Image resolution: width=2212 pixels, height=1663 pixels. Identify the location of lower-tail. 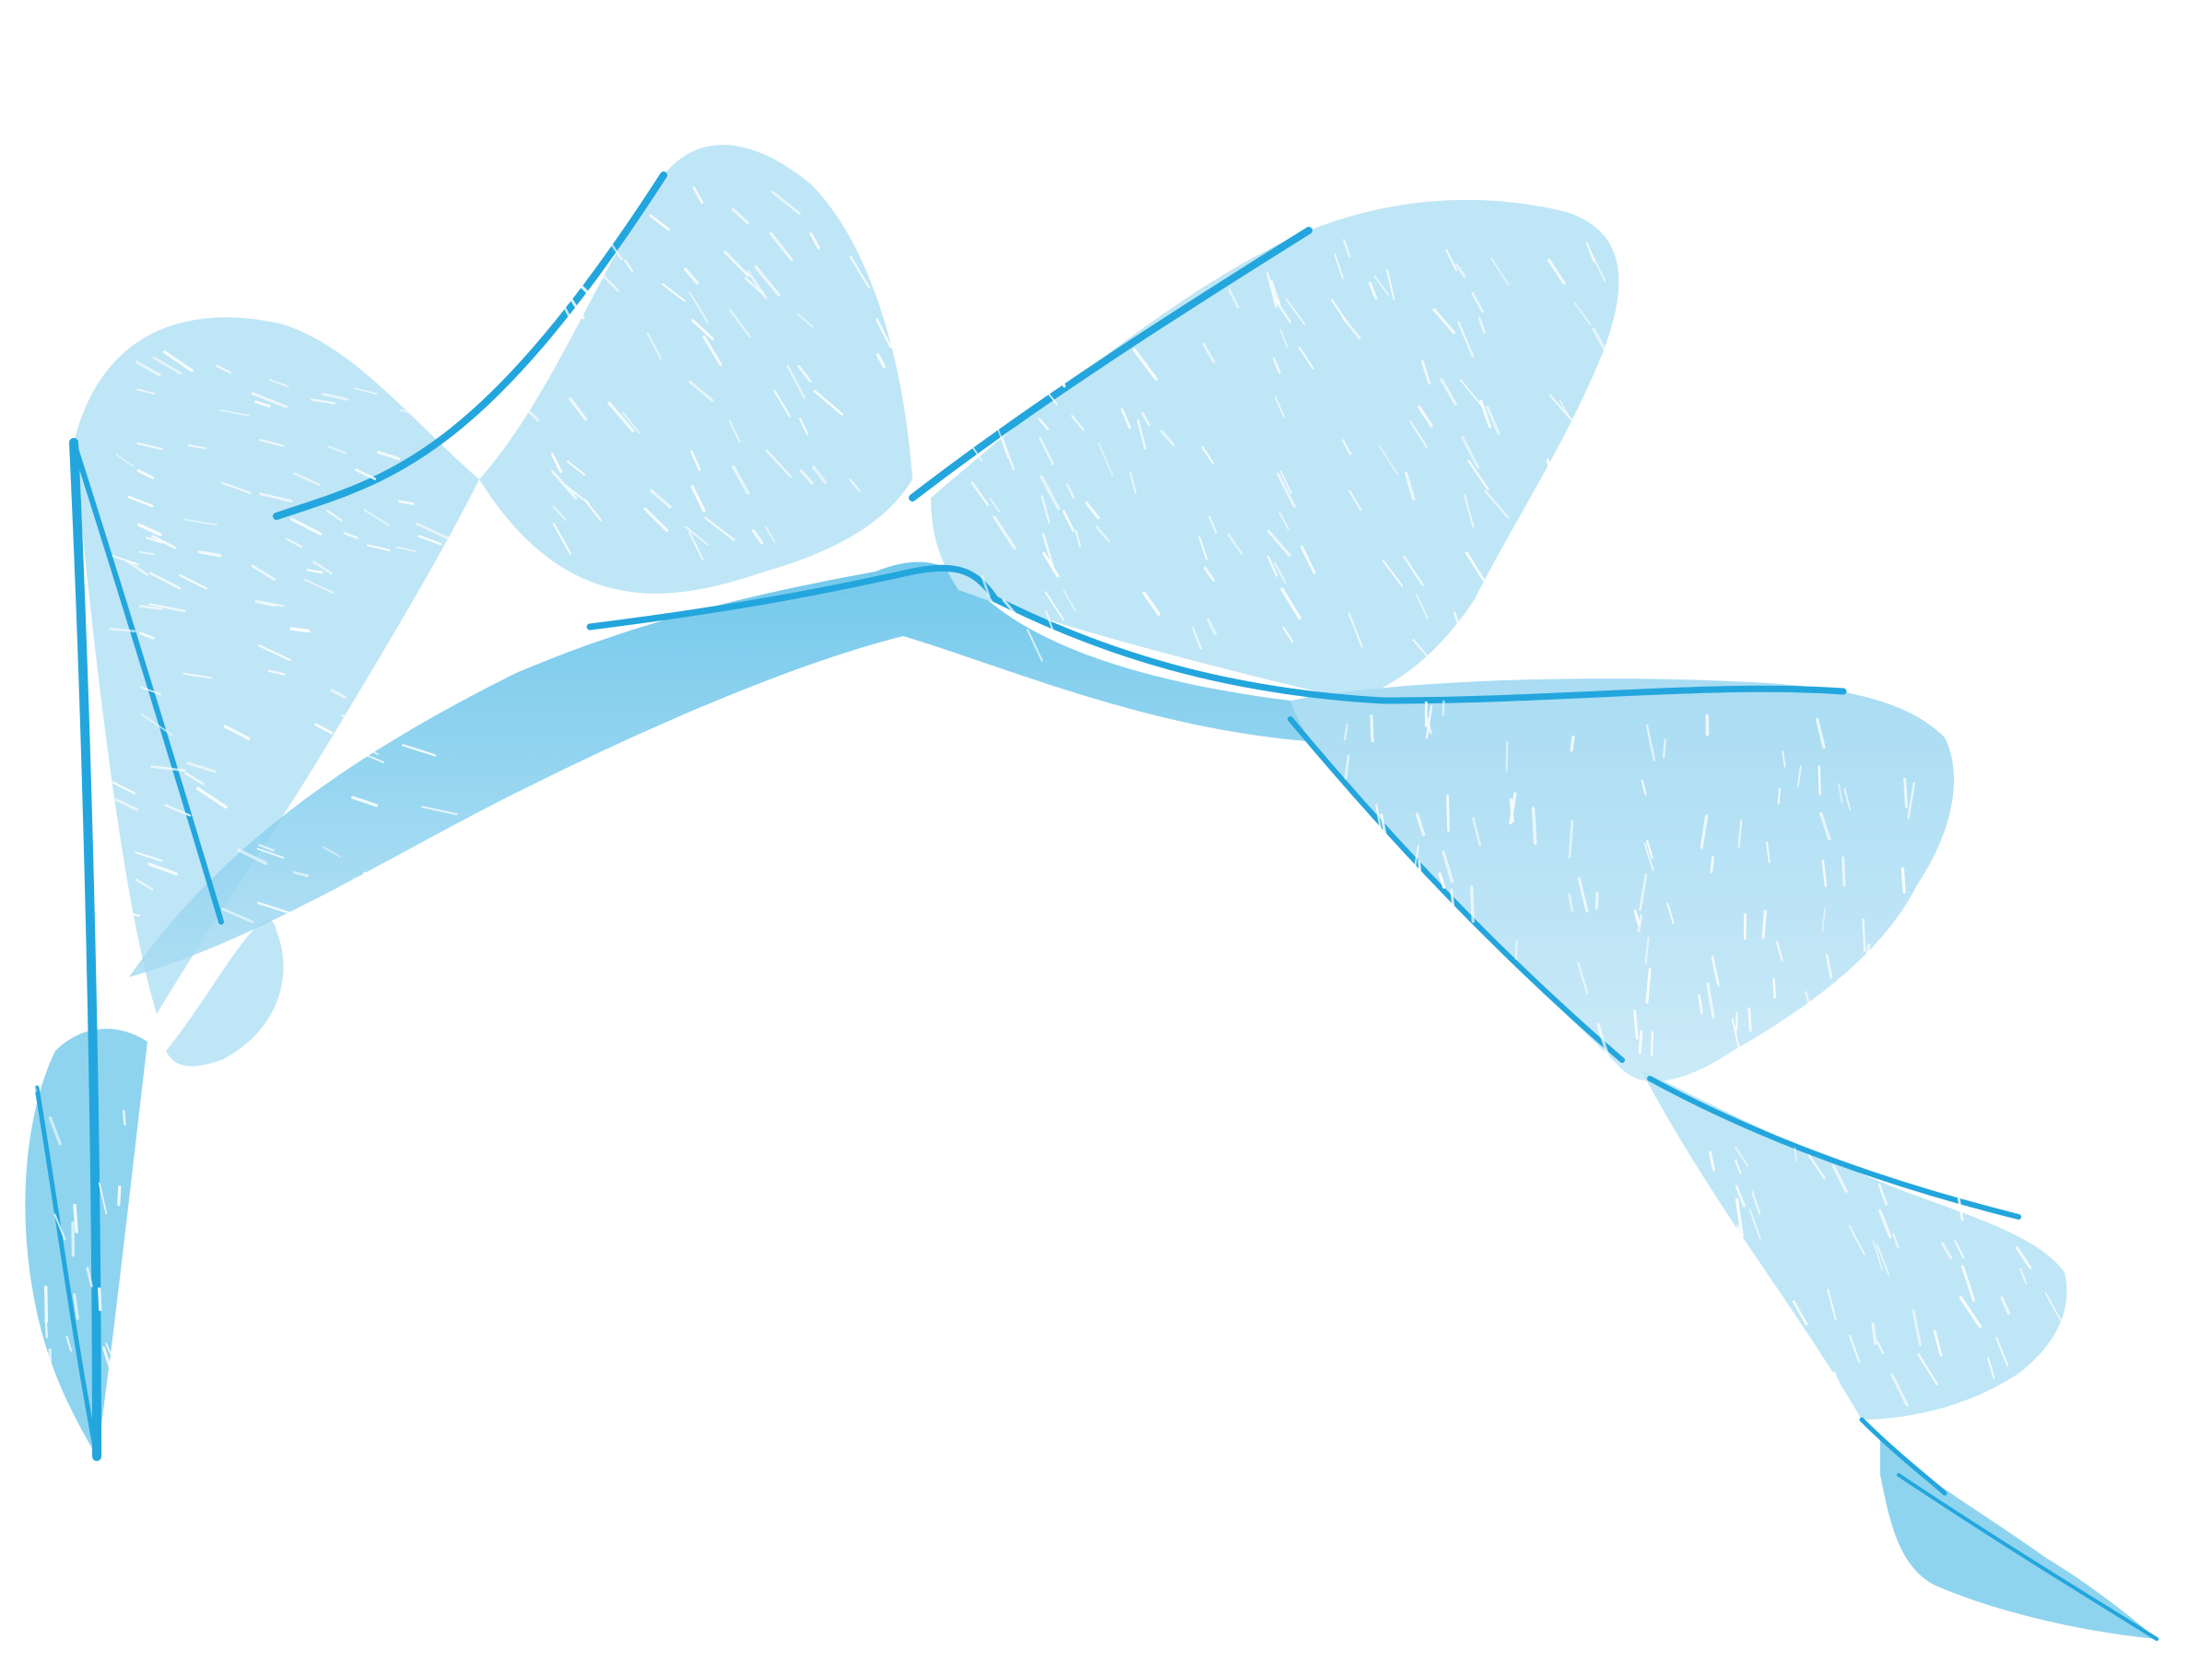
(1854, 1244).